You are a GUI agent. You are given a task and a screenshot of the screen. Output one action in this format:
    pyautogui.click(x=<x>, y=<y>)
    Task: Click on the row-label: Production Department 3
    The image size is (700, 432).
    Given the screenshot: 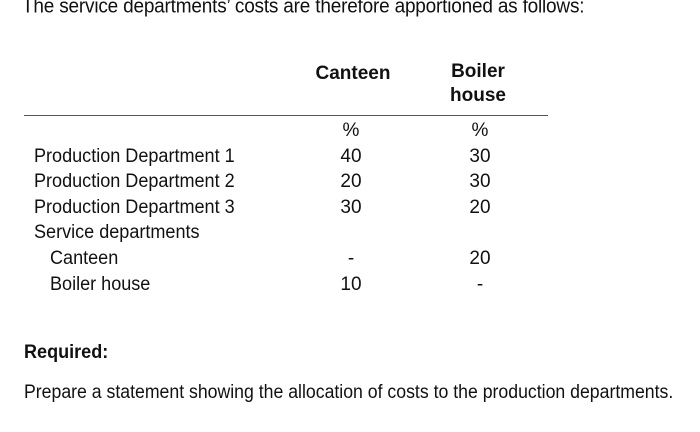 What is the action you would take?
    pyautogui.click(x=134, y=207)
    